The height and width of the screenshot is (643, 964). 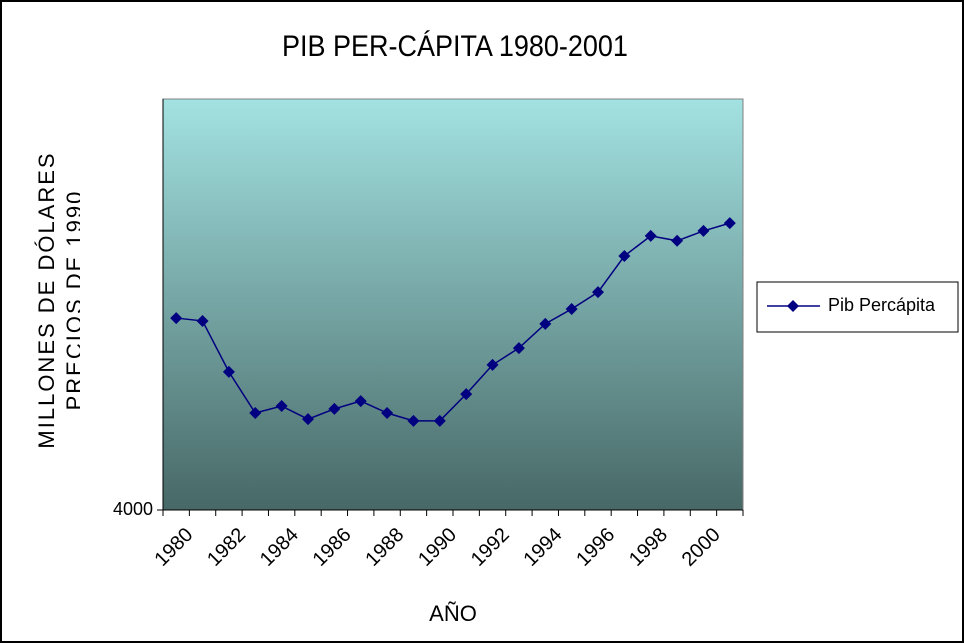 What do you see at coordinates (133, 509) in the screenshot?
I see `y-tick-label: 4000` at bounding box center [133, 509].